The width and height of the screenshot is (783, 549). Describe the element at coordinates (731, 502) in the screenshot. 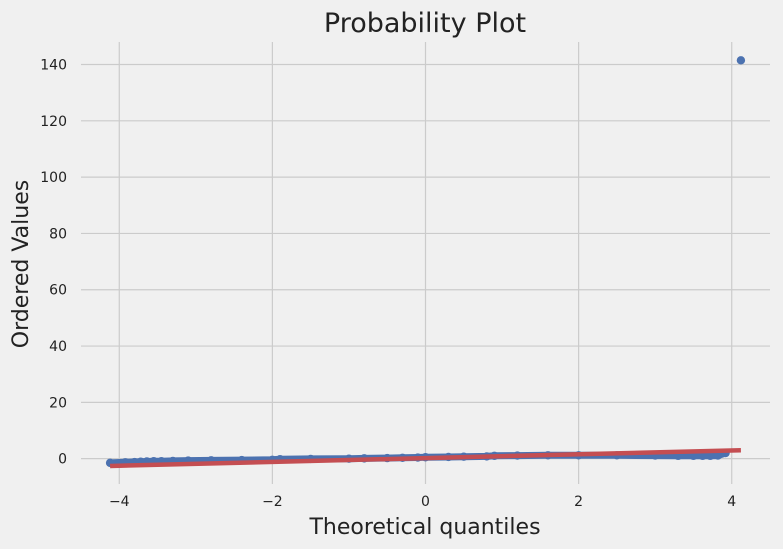

I see `x-tick-label: 4` at that location.